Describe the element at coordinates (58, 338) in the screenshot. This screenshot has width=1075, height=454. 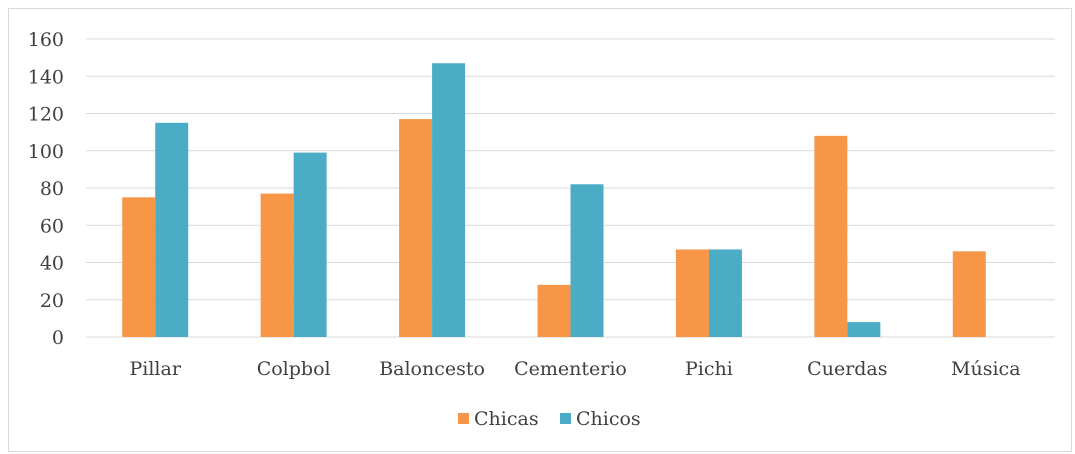
I see `y-tick-label: 0` at that location.